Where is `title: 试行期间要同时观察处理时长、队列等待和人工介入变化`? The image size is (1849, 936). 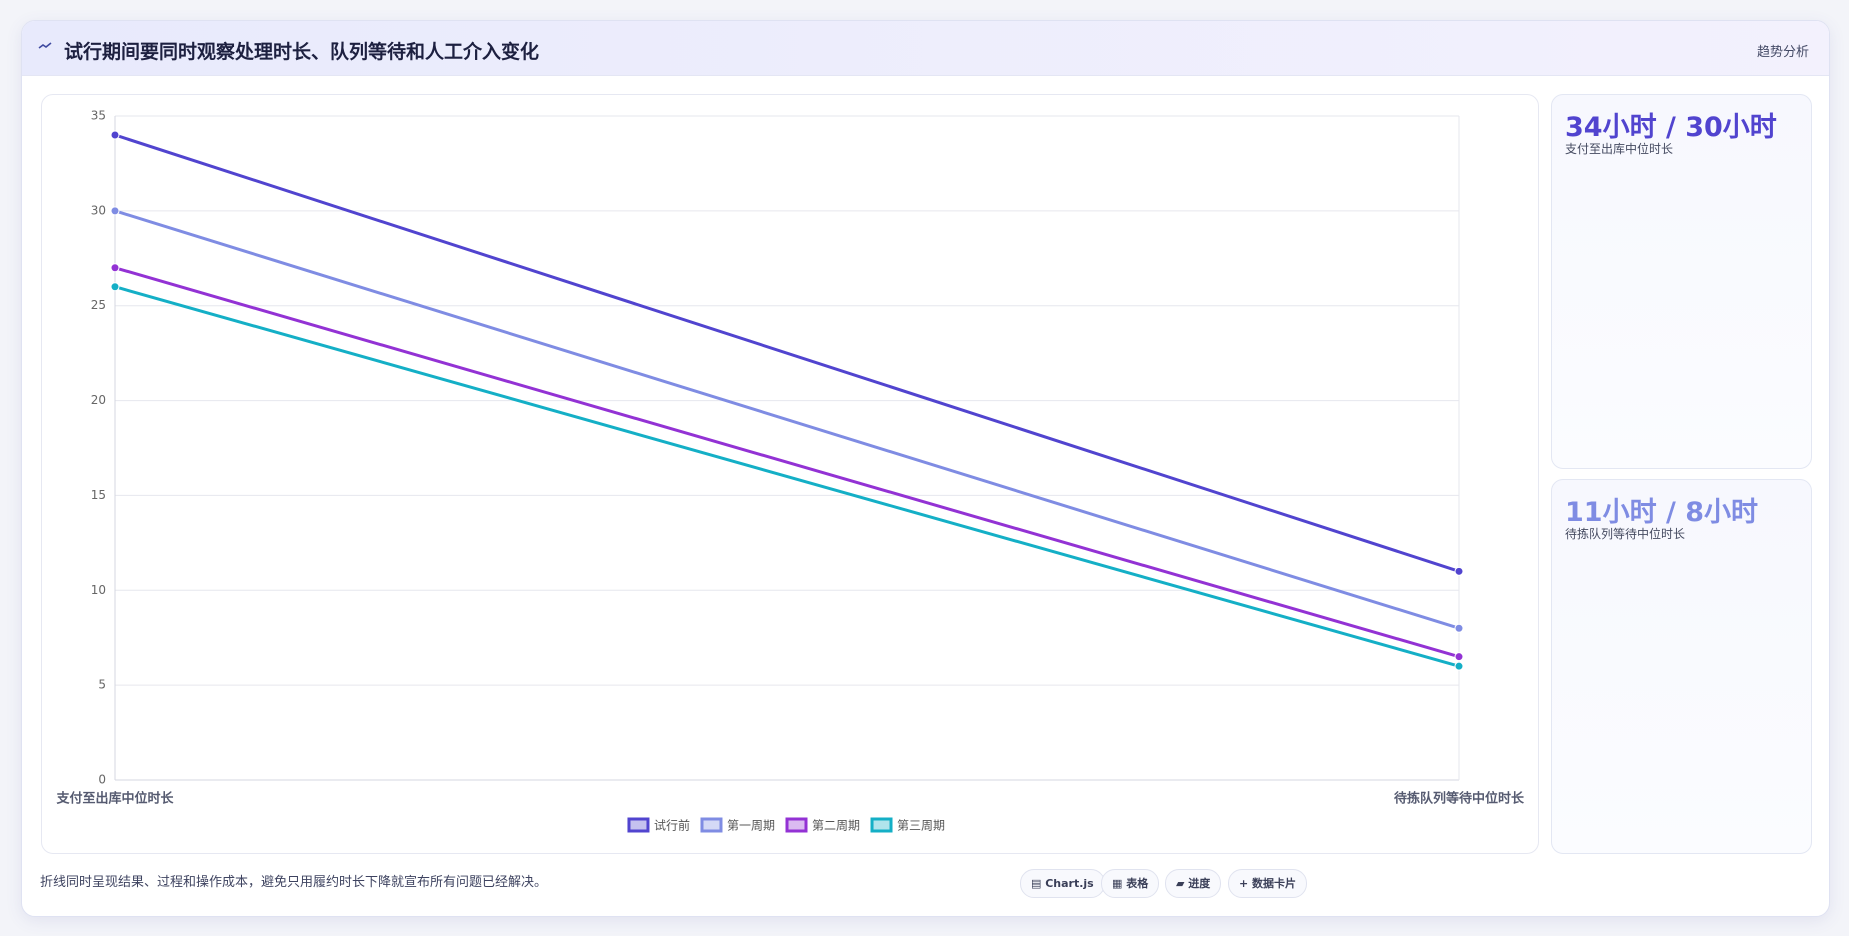
title: 试行期间要同时观察处理时长、队列等待和人工介入变化 is located at coordinates (302, 52).